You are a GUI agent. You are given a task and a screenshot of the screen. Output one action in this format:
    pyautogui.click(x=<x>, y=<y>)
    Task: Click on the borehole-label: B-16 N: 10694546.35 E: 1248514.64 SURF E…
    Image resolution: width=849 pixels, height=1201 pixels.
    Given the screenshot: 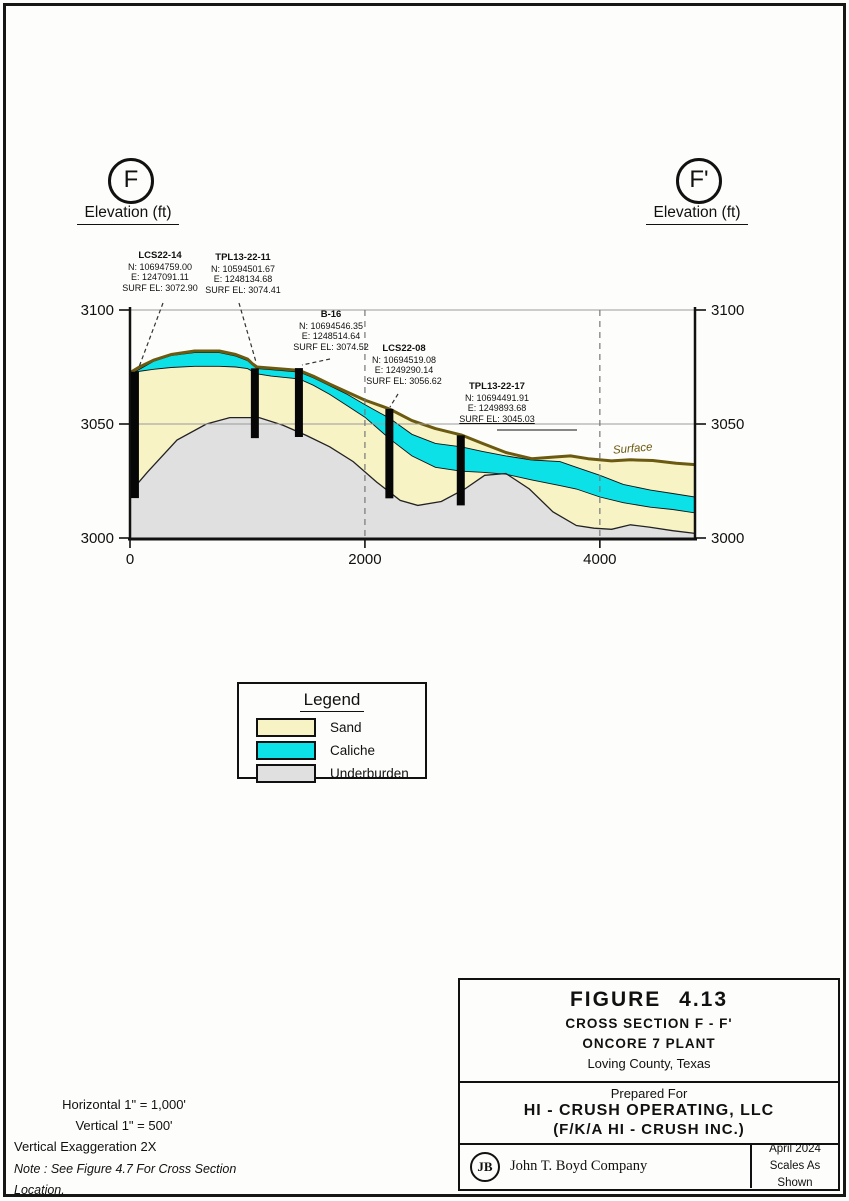 What is the action you would take?
    pyautogui.click(x=331, y=330)
    